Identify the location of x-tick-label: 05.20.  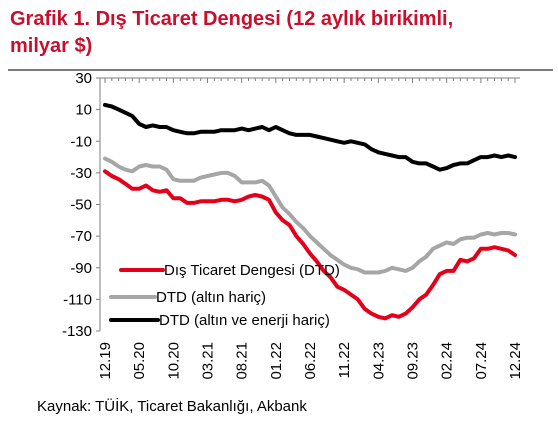
(139, 361).